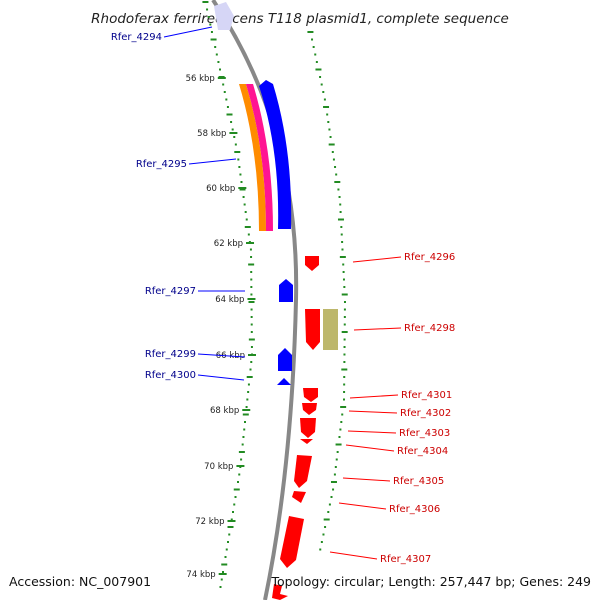 This screenshot has height=600, width=600. What do you see at coordinates (405, 559) in the screenshot?
I see `gene-name: Rfer_4307` at bounding box center [405, 559].